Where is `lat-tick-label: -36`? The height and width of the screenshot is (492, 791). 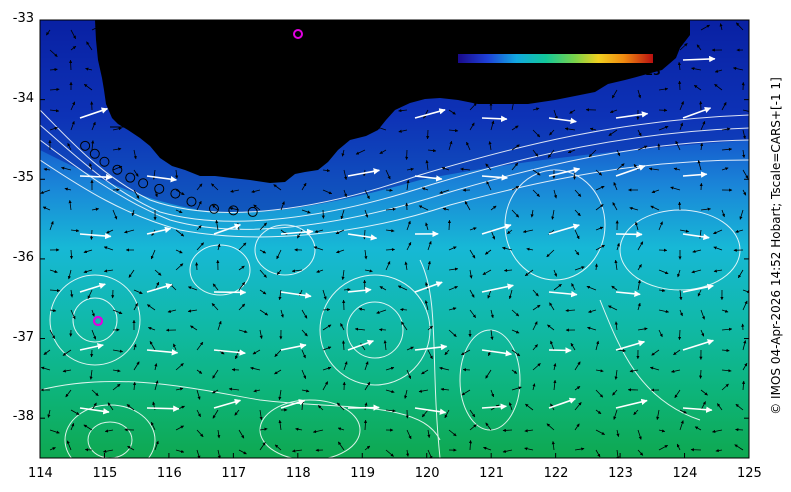
lat-tick-label: -36 is located at coordinates (23, 257).